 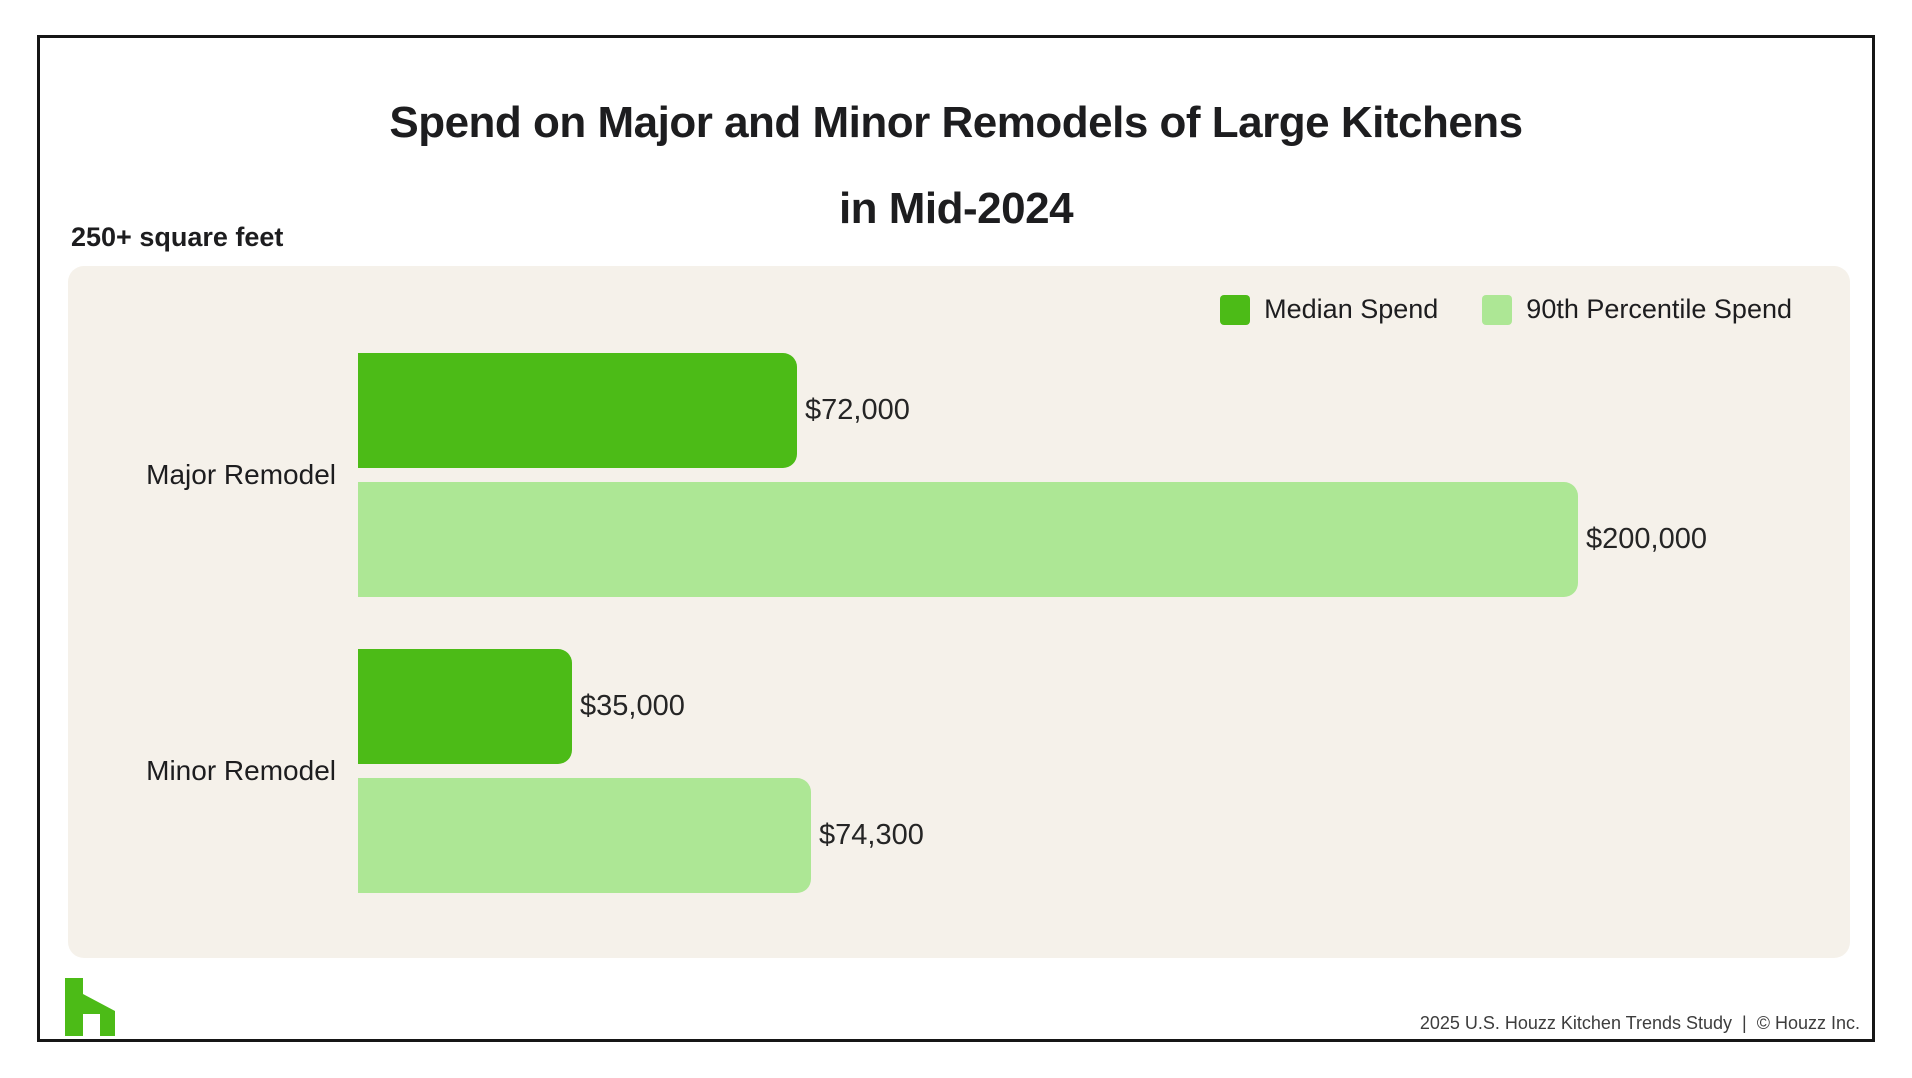 I want to click on legend-label-median: Median Spend, so click(x=1351, y=309).